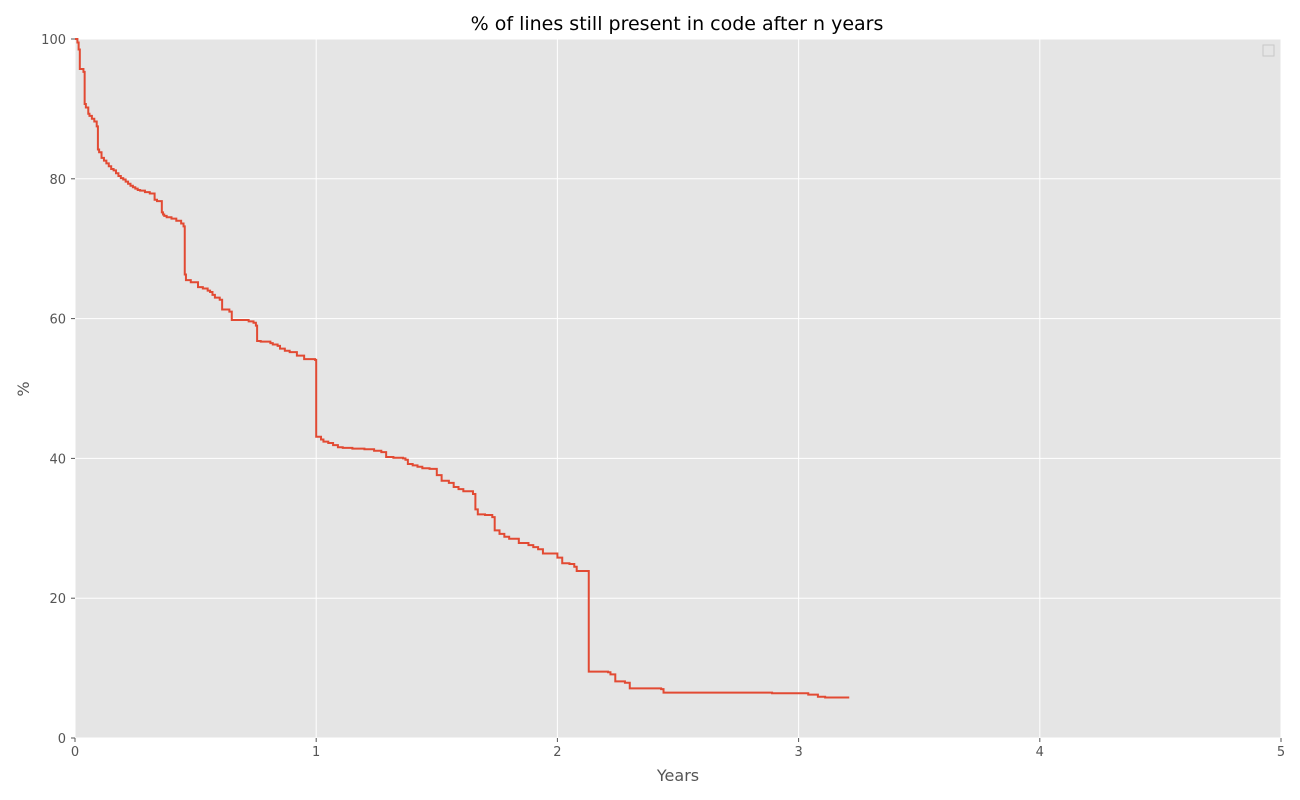 This screenshot has width=1300, height=800. I want to click on legend-box, so click(1268, 50).